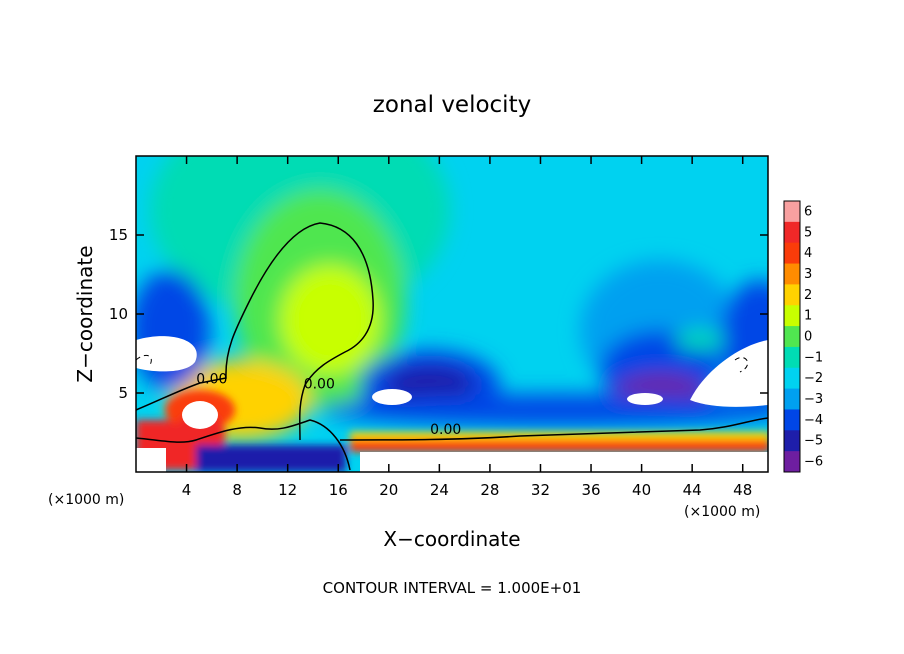 The image size is (904, 654). I want to click on colorbar-label: −5, so click(813, 441).